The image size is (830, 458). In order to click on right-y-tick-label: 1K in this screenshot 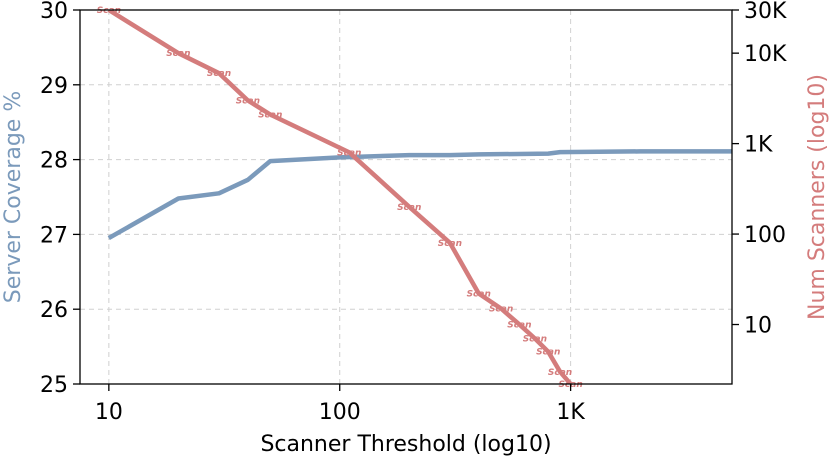, I will do `click(758, 145)`.